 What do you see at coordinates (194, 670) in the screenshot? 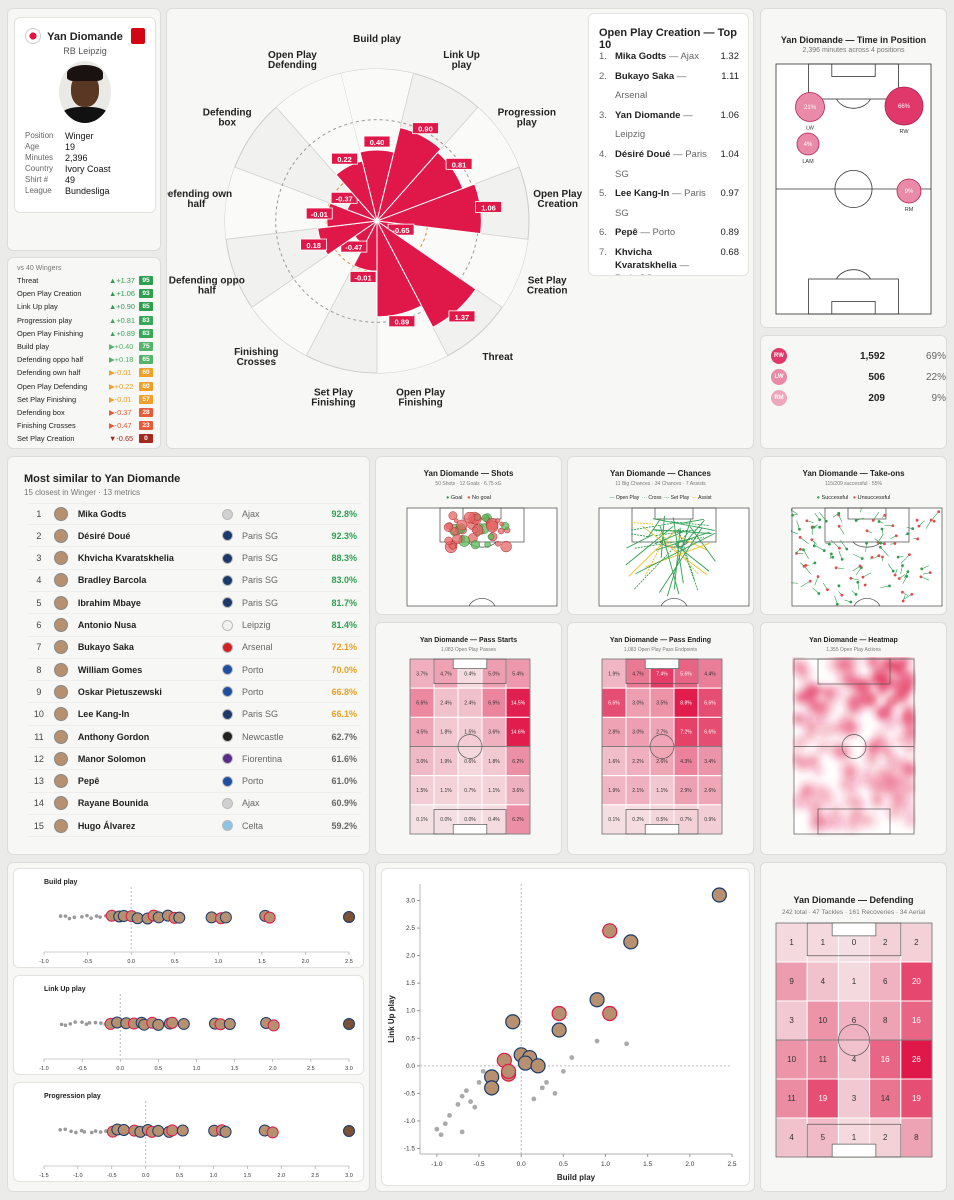
I see `similar-row: 8 William Gomes Porto 70.0%` at bounding box center [194, 670].